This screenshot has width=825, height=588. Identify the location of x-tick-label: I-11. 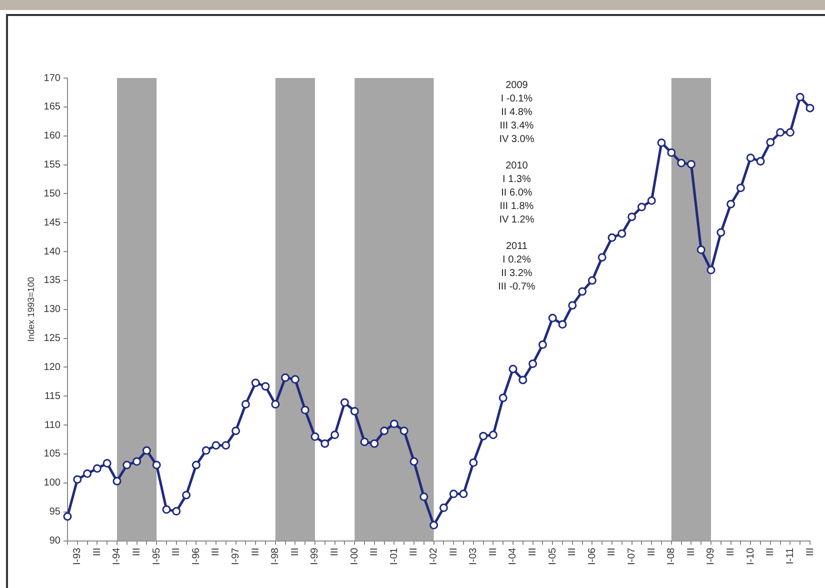
(790, 555).